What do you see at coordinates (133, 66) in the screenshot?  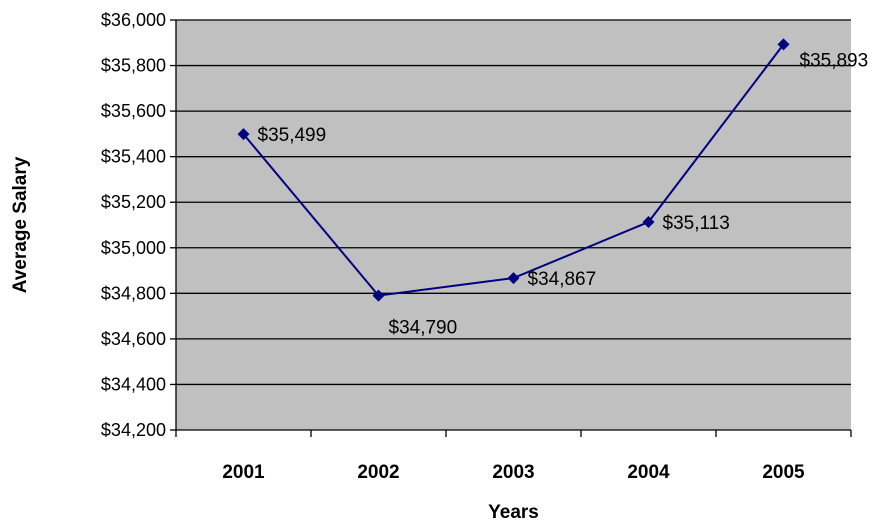 I see `y-tick-label: $35,800` at bounding box center [133, 66].